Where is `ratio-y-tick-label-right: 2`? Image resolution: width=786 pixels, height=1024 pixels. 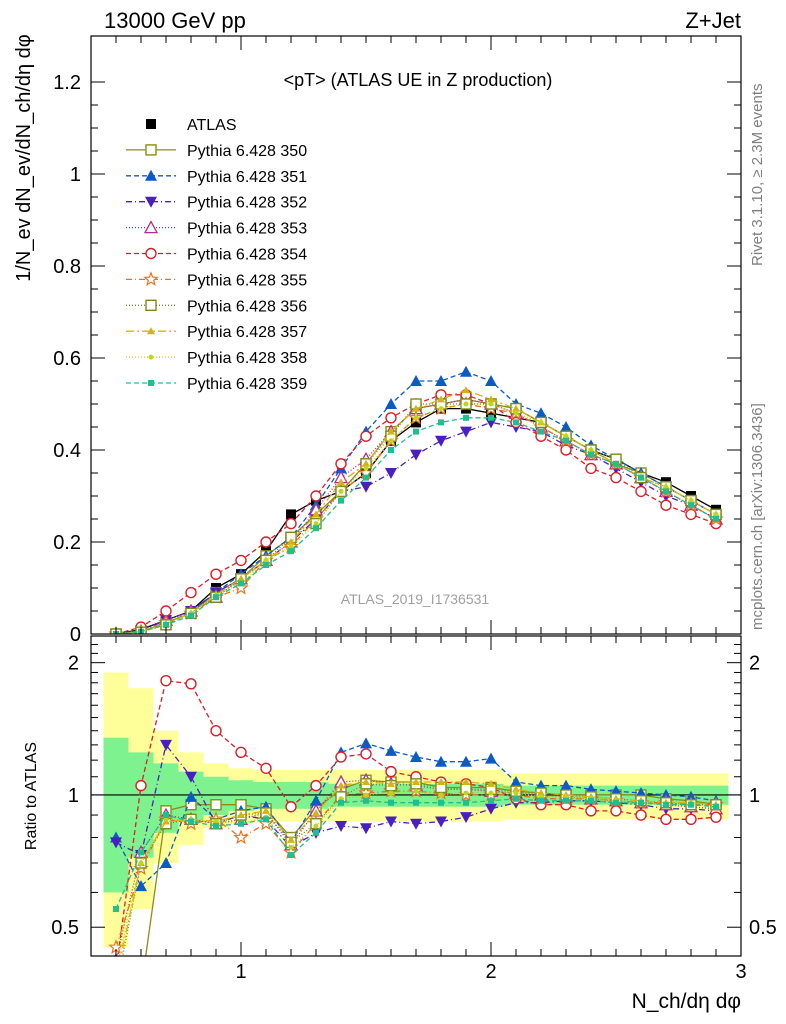 ratio-y-tick-label-right: 2 is located at coordinates (754, 664).